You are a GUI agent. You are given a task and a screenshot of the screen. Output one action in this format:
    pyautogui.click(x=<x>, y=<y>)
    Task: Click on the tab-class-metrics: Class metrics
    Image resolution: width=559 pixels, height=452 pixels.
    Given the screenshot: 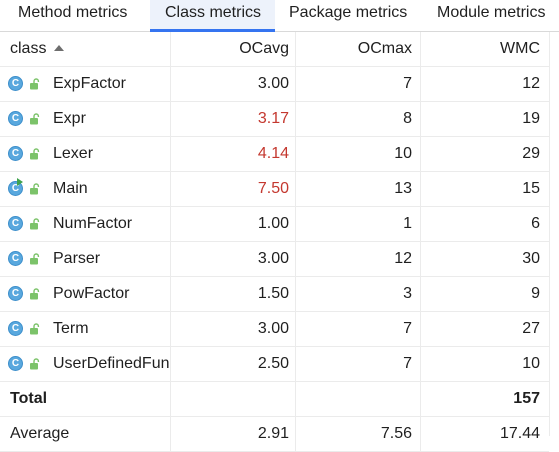 What is the action you would take?
    pyautogui.click(x=212, y=16)
    